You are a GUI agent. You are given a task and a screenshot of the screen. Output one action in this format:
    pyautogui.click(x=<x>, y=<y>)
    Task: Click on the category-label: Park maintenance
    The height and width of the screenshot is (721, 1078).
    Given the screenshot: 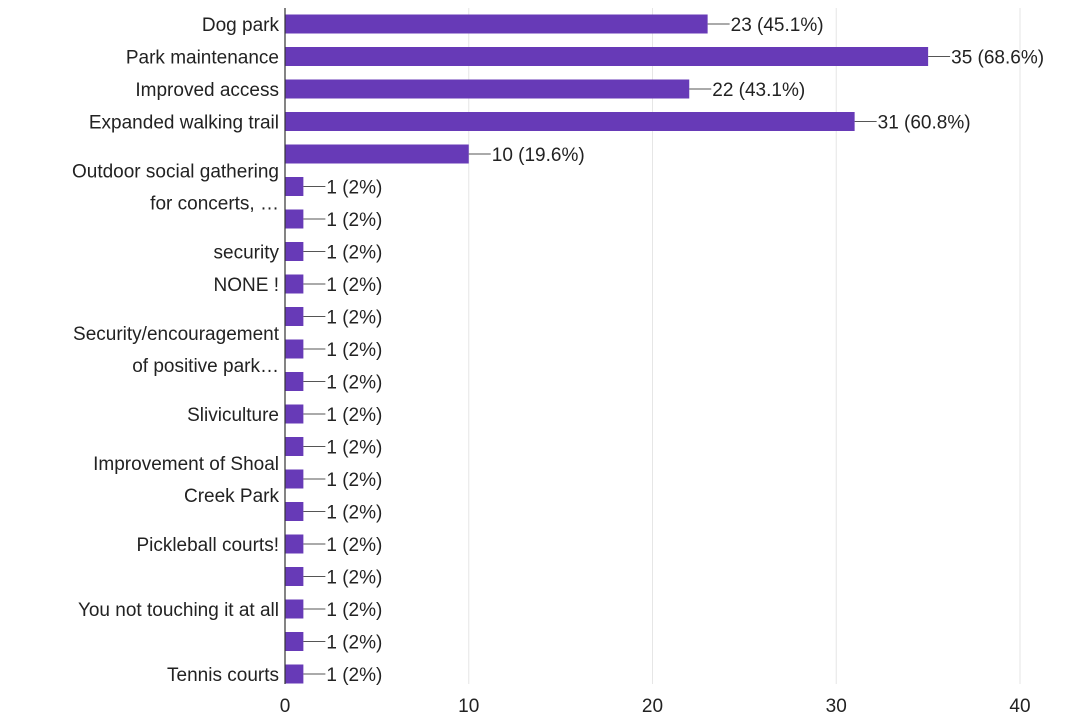 What is the action you would take?
    pyautogui.click(x=202, y=58)
    